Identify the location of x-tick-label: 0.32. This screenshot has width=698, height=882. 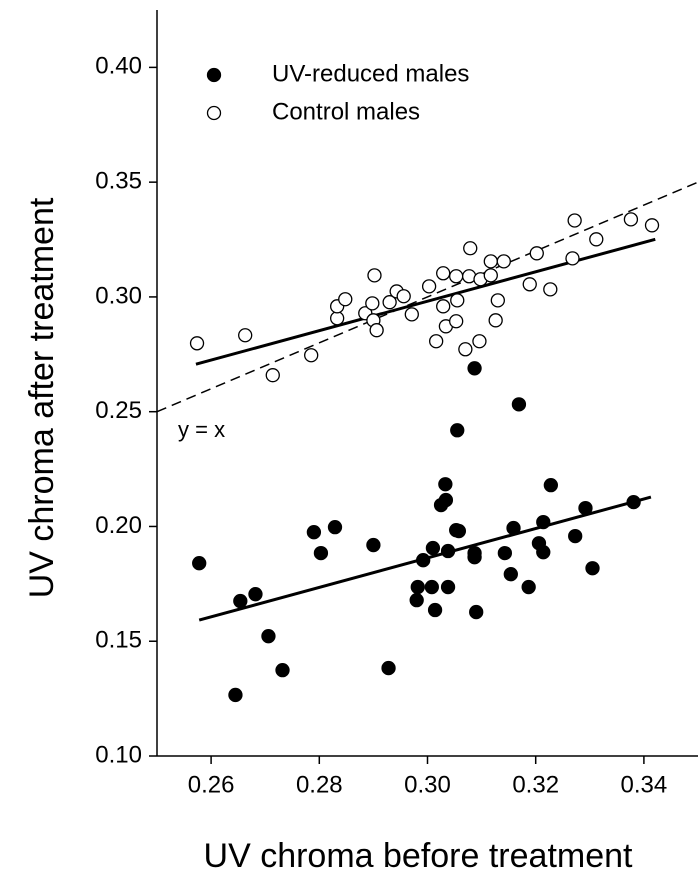
(535, 784).